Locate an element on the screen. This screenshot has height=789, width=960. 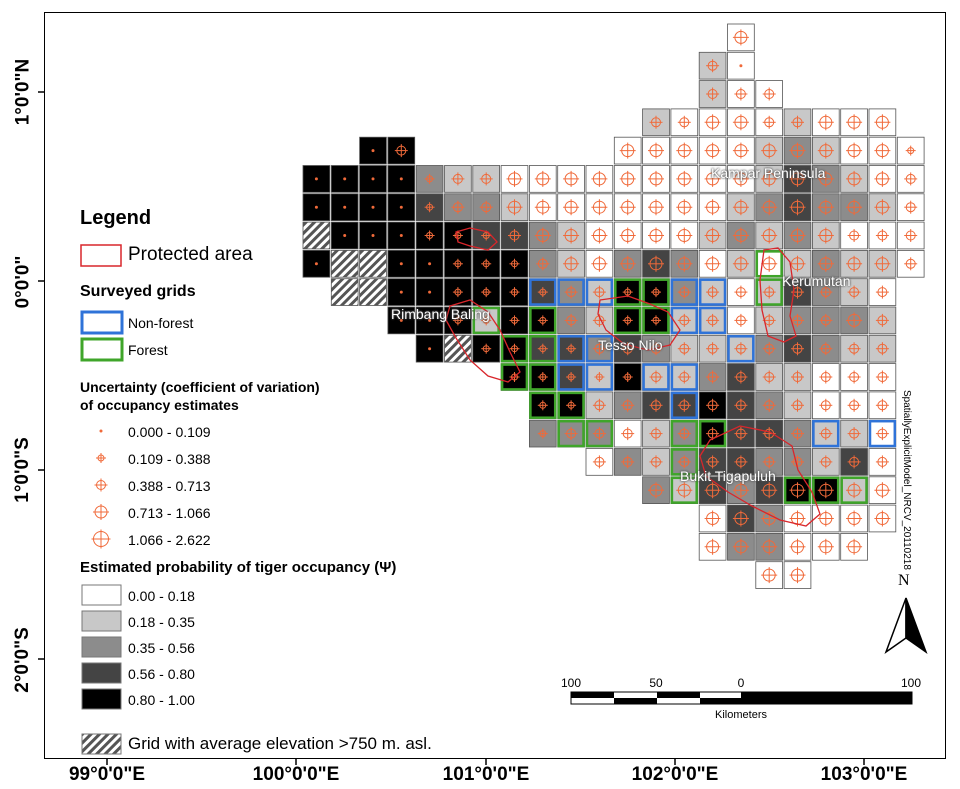
side-note: SpatiallyExplicitModel_NRCV_20110218 is located at coordinates (906, 480).